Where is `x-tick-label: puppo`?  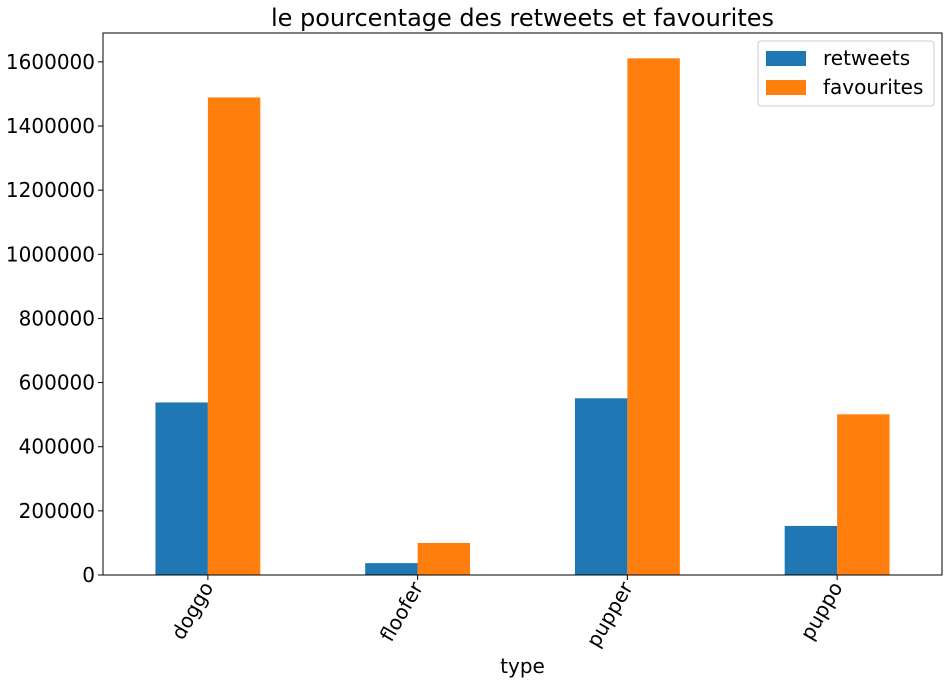 x-tick-label: puppo is located at coordinates (821, 611).